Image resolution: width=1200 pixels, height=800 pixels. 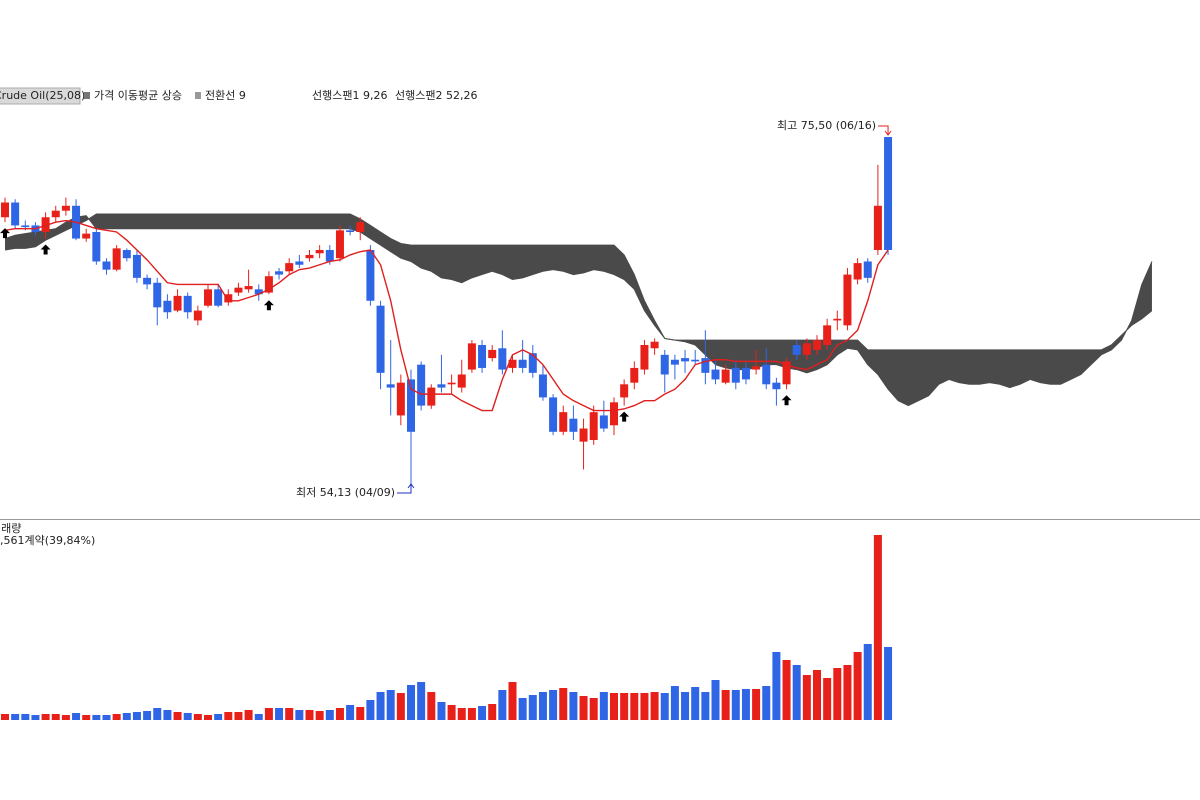 I want to click on legend-span2: 선행스팬2 52,26, so click(x=436, y=95).